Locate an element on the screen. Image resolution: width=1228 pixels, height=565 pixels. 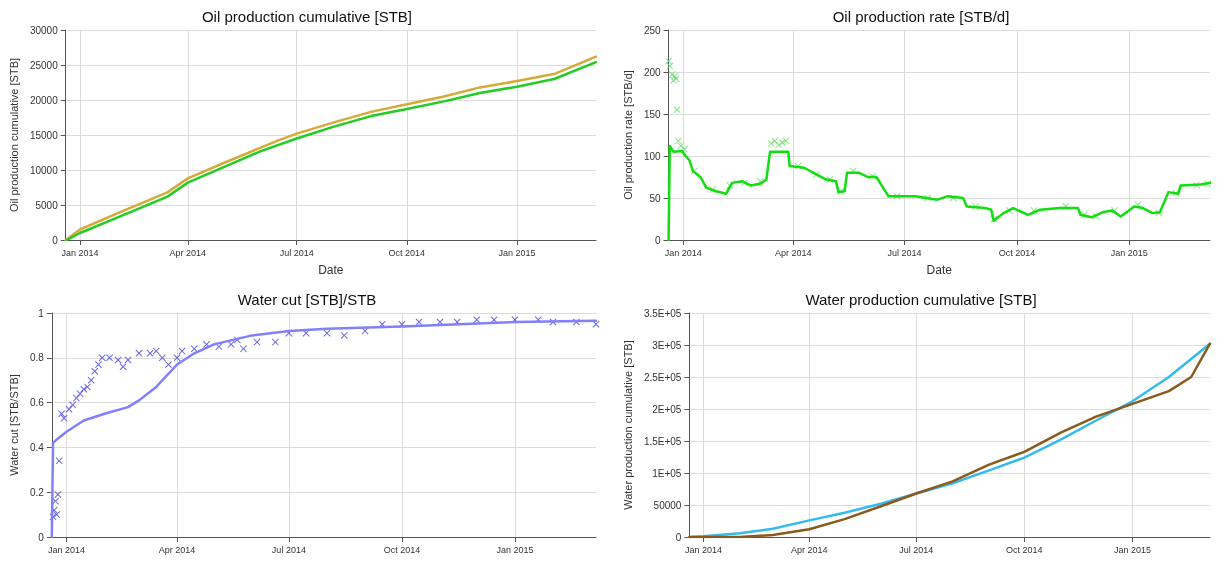
y-tick-label: 3.5E+05 is located at coordinates (662, 313).